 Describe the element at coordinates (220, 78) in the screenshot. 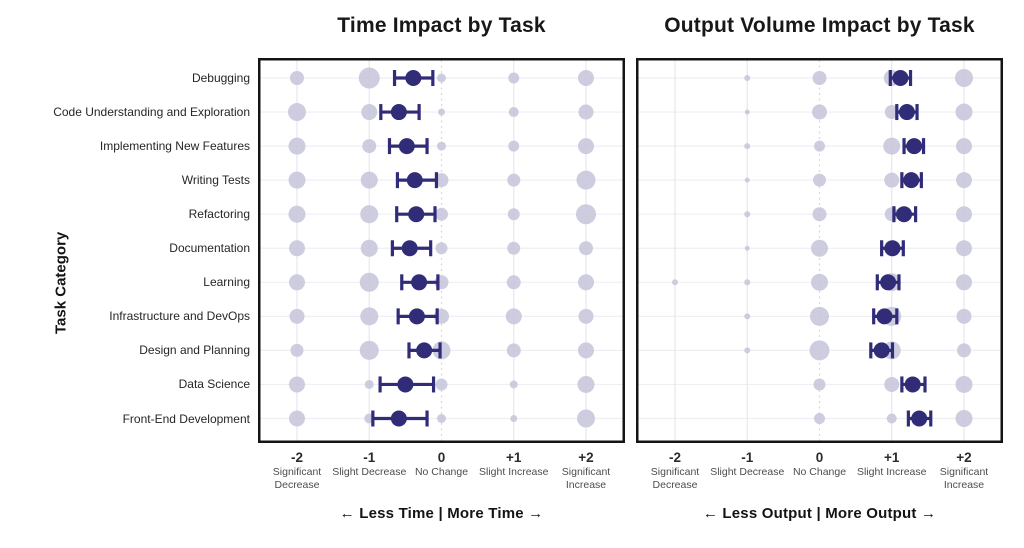

I see `category-label: Debugging` at that location.